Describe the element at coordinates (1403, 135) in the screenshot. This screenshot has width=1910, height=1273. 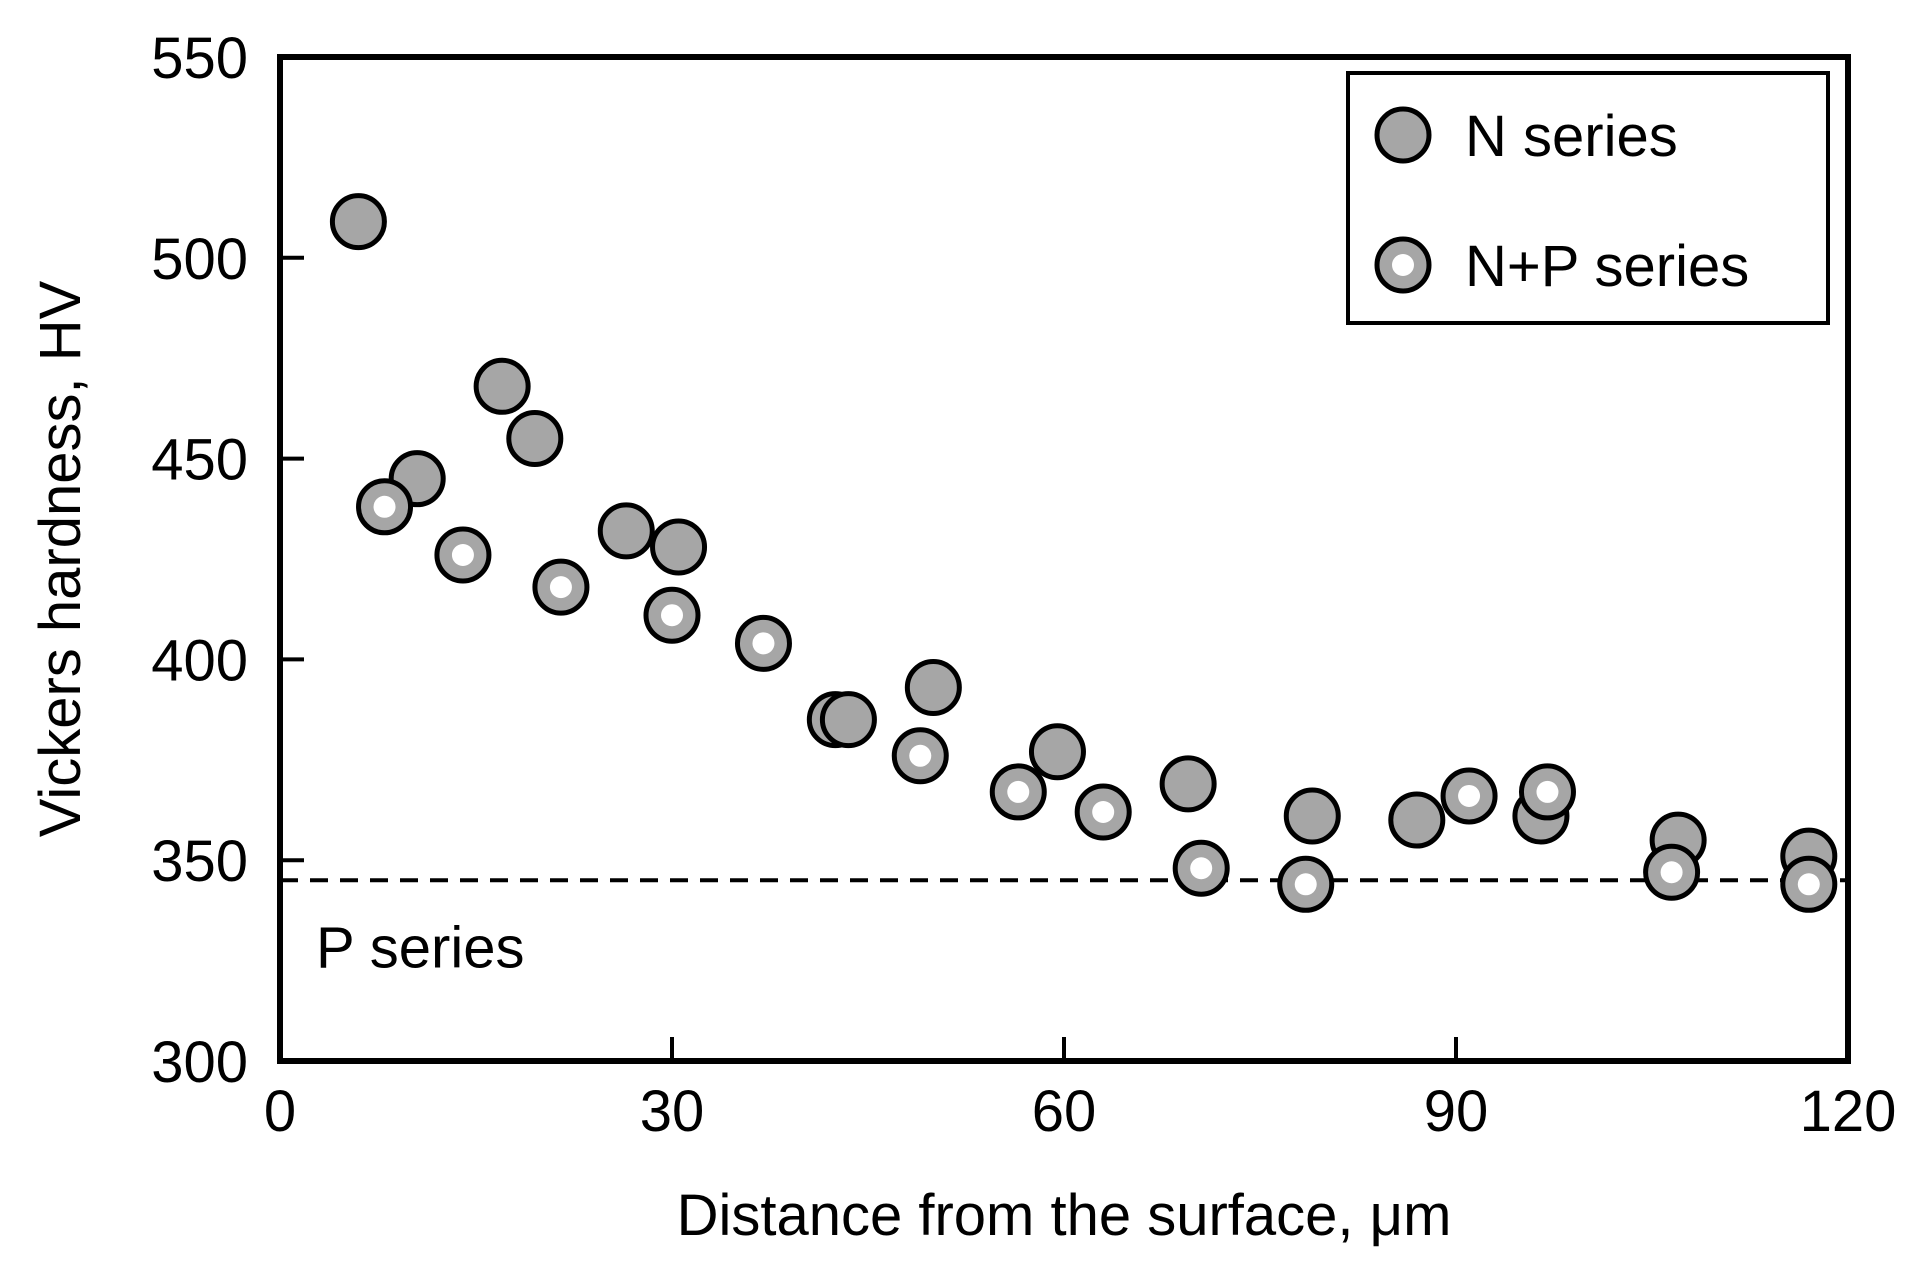
I see `legend-marker-n-series` at that location.